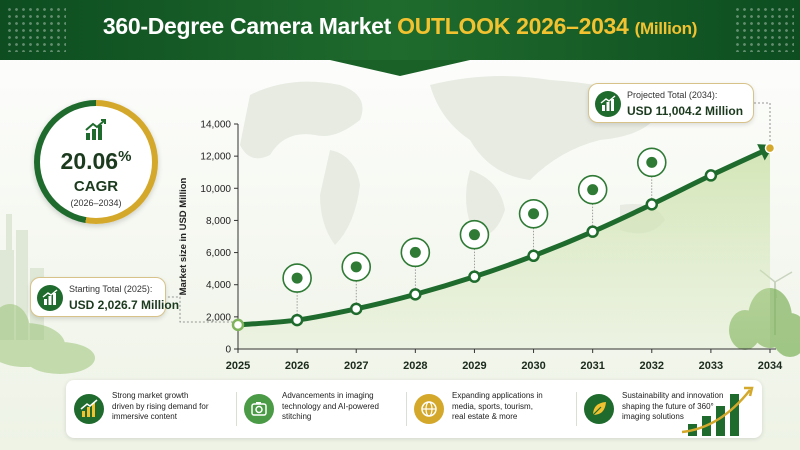 This screenshot has height=450, width=800. What do you see at coordinates (259, 409) in the screenshot?
I see `camera-icon` at bounding box center [259, 409].